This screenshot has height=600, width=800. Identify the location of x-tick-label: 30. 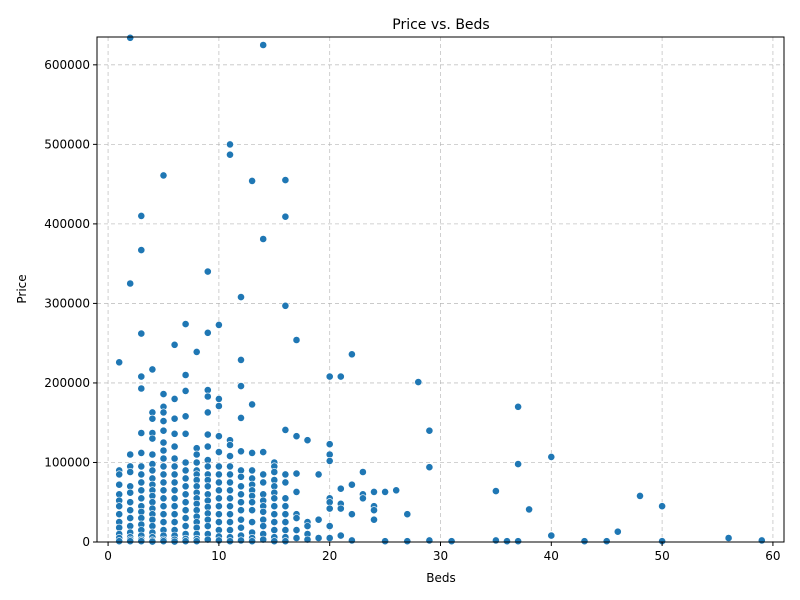
(440, 556).